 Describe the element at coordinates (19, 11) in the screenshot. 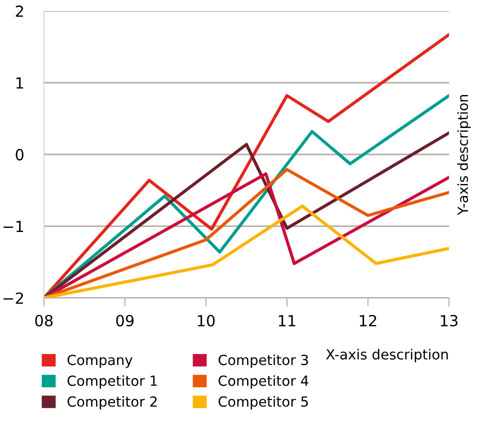

I see `y-tick-label: 2` at that location.